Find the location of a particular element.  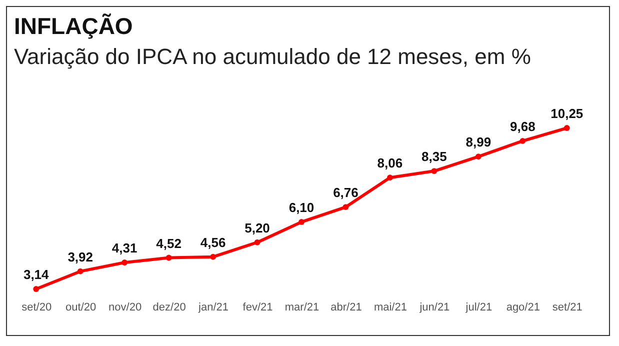

data-label: 9,68 is located at coordinates (523, 126).